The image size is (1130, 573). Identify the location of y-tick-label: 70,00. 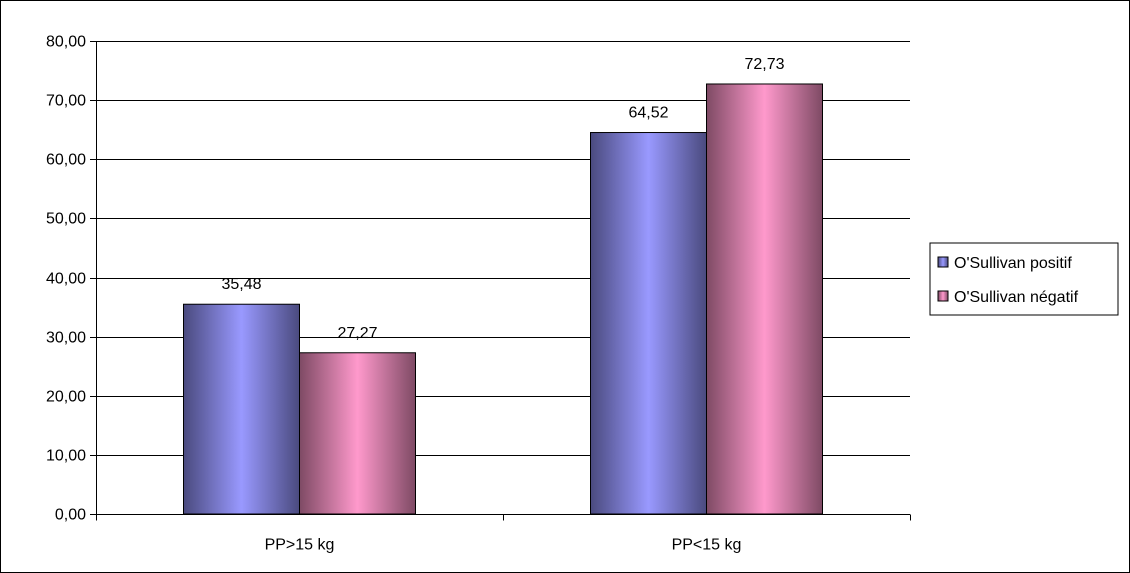
(66, 101).